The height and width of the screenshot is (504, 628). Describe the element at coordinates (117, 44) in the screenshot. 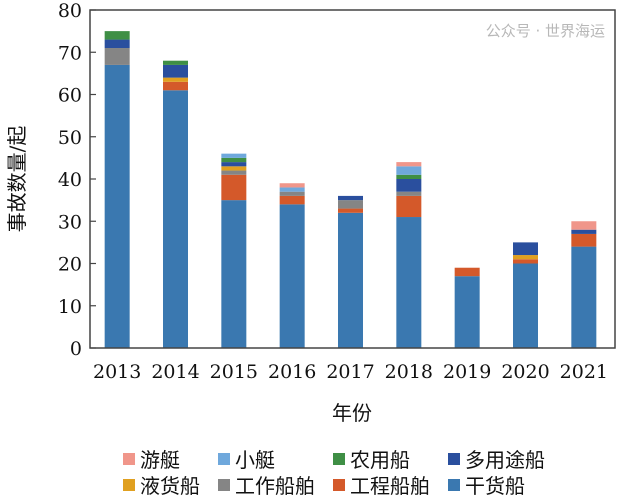

I see `bar-segment-2013-多用途船` at that location.